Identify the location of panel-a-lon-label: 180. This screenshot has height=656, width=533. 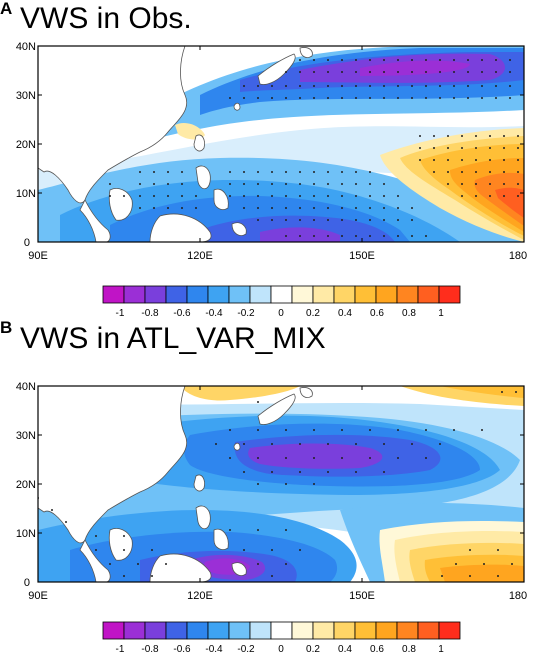
(518, 256).